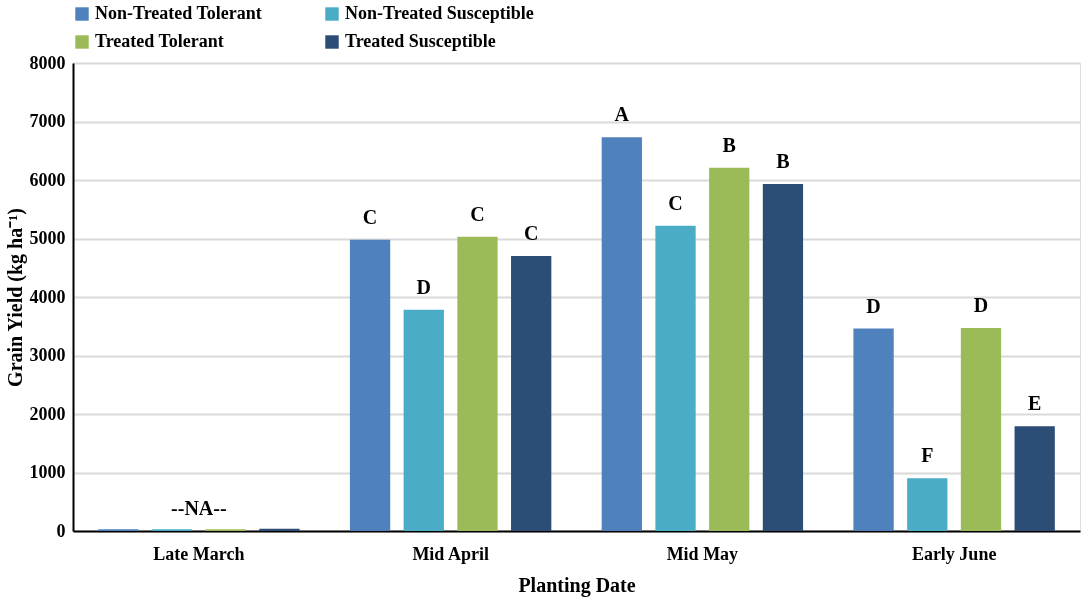 The height and width of the screenshot is (605, 1091). Describe the element at coordinates (439, 13) in the screenshot. I see `legend-label: Non-Treated Susceptible` at that location.